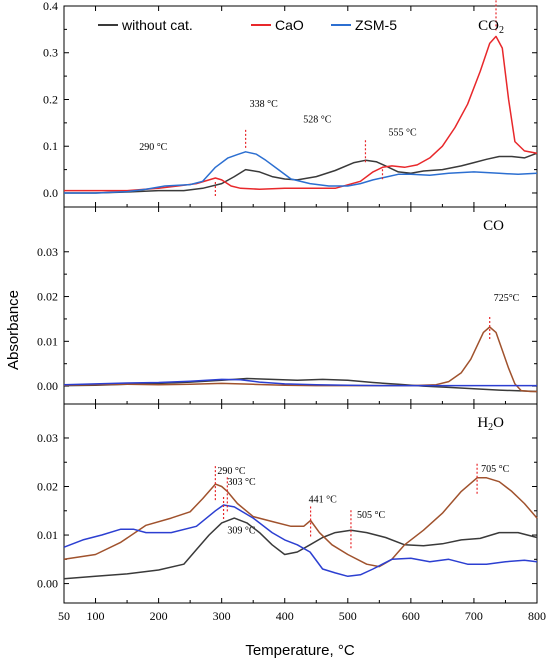 This screenshot has width=550, height=664. Describe the element at coordinates (247, 25) in the screenshot. I see `legend: without cat. CaO ZSM-5` at that location.